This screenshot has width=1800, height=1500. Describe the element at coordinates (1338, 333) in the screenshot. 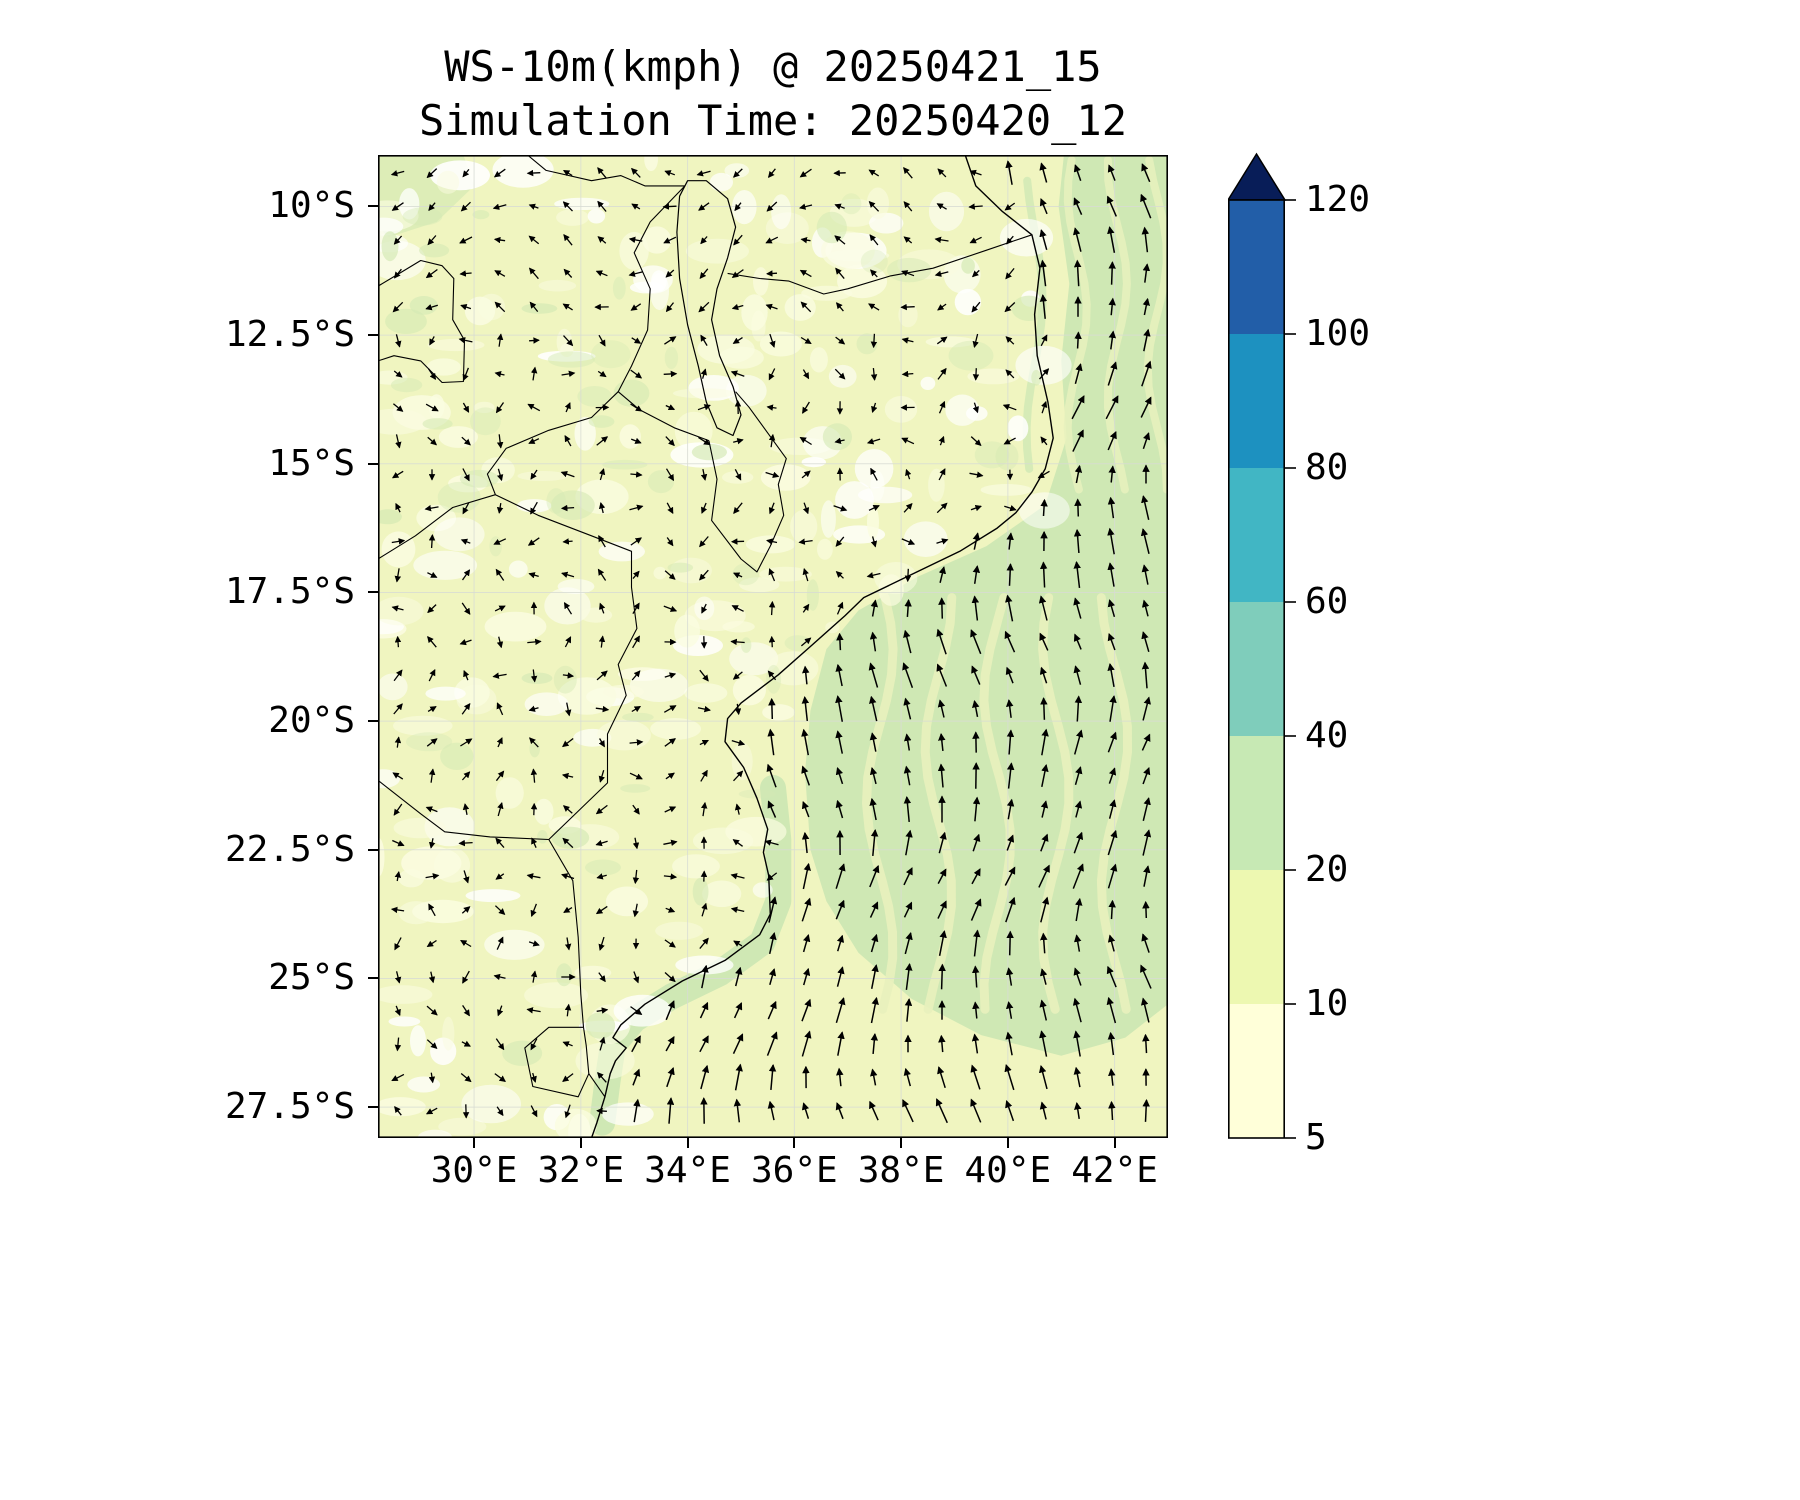

I see `colorbar-tick-label: 100` at that location.